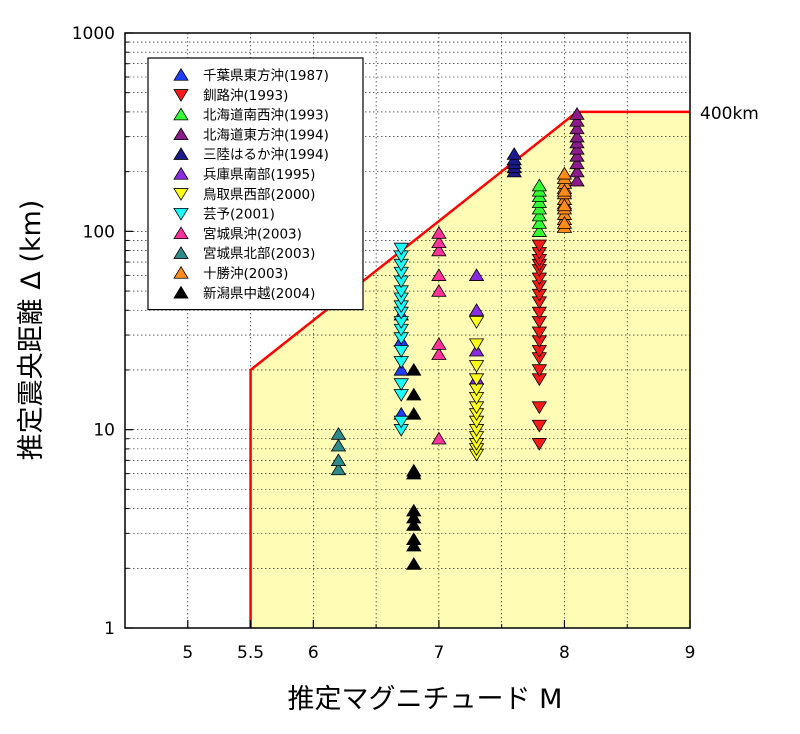 The width and height of the screenshot is (800, 734). Describe the element at coordinates (690, 653) in the screenshot. I see `x-tick-label: 9` at that location.